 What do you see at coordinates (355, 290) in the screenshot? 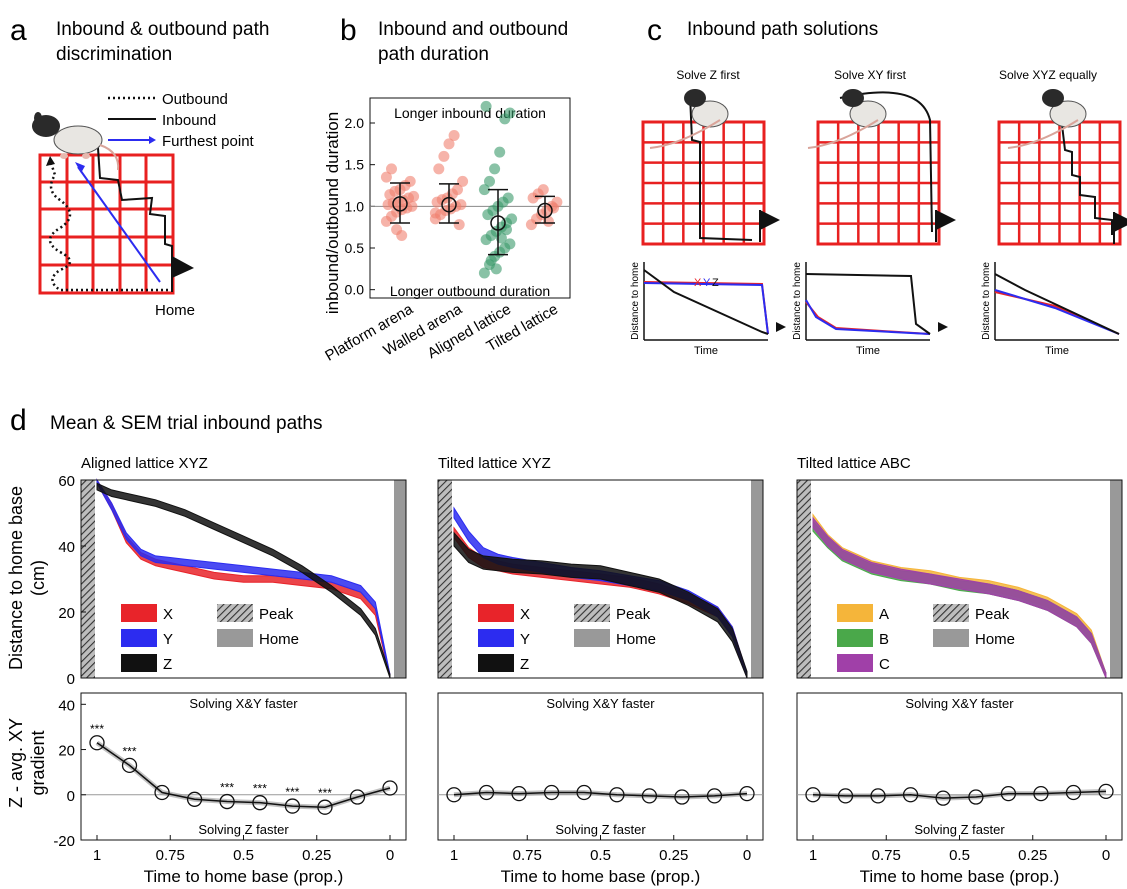
I see `b-ytick-label: 0.0` at bounding box center [355, 290].